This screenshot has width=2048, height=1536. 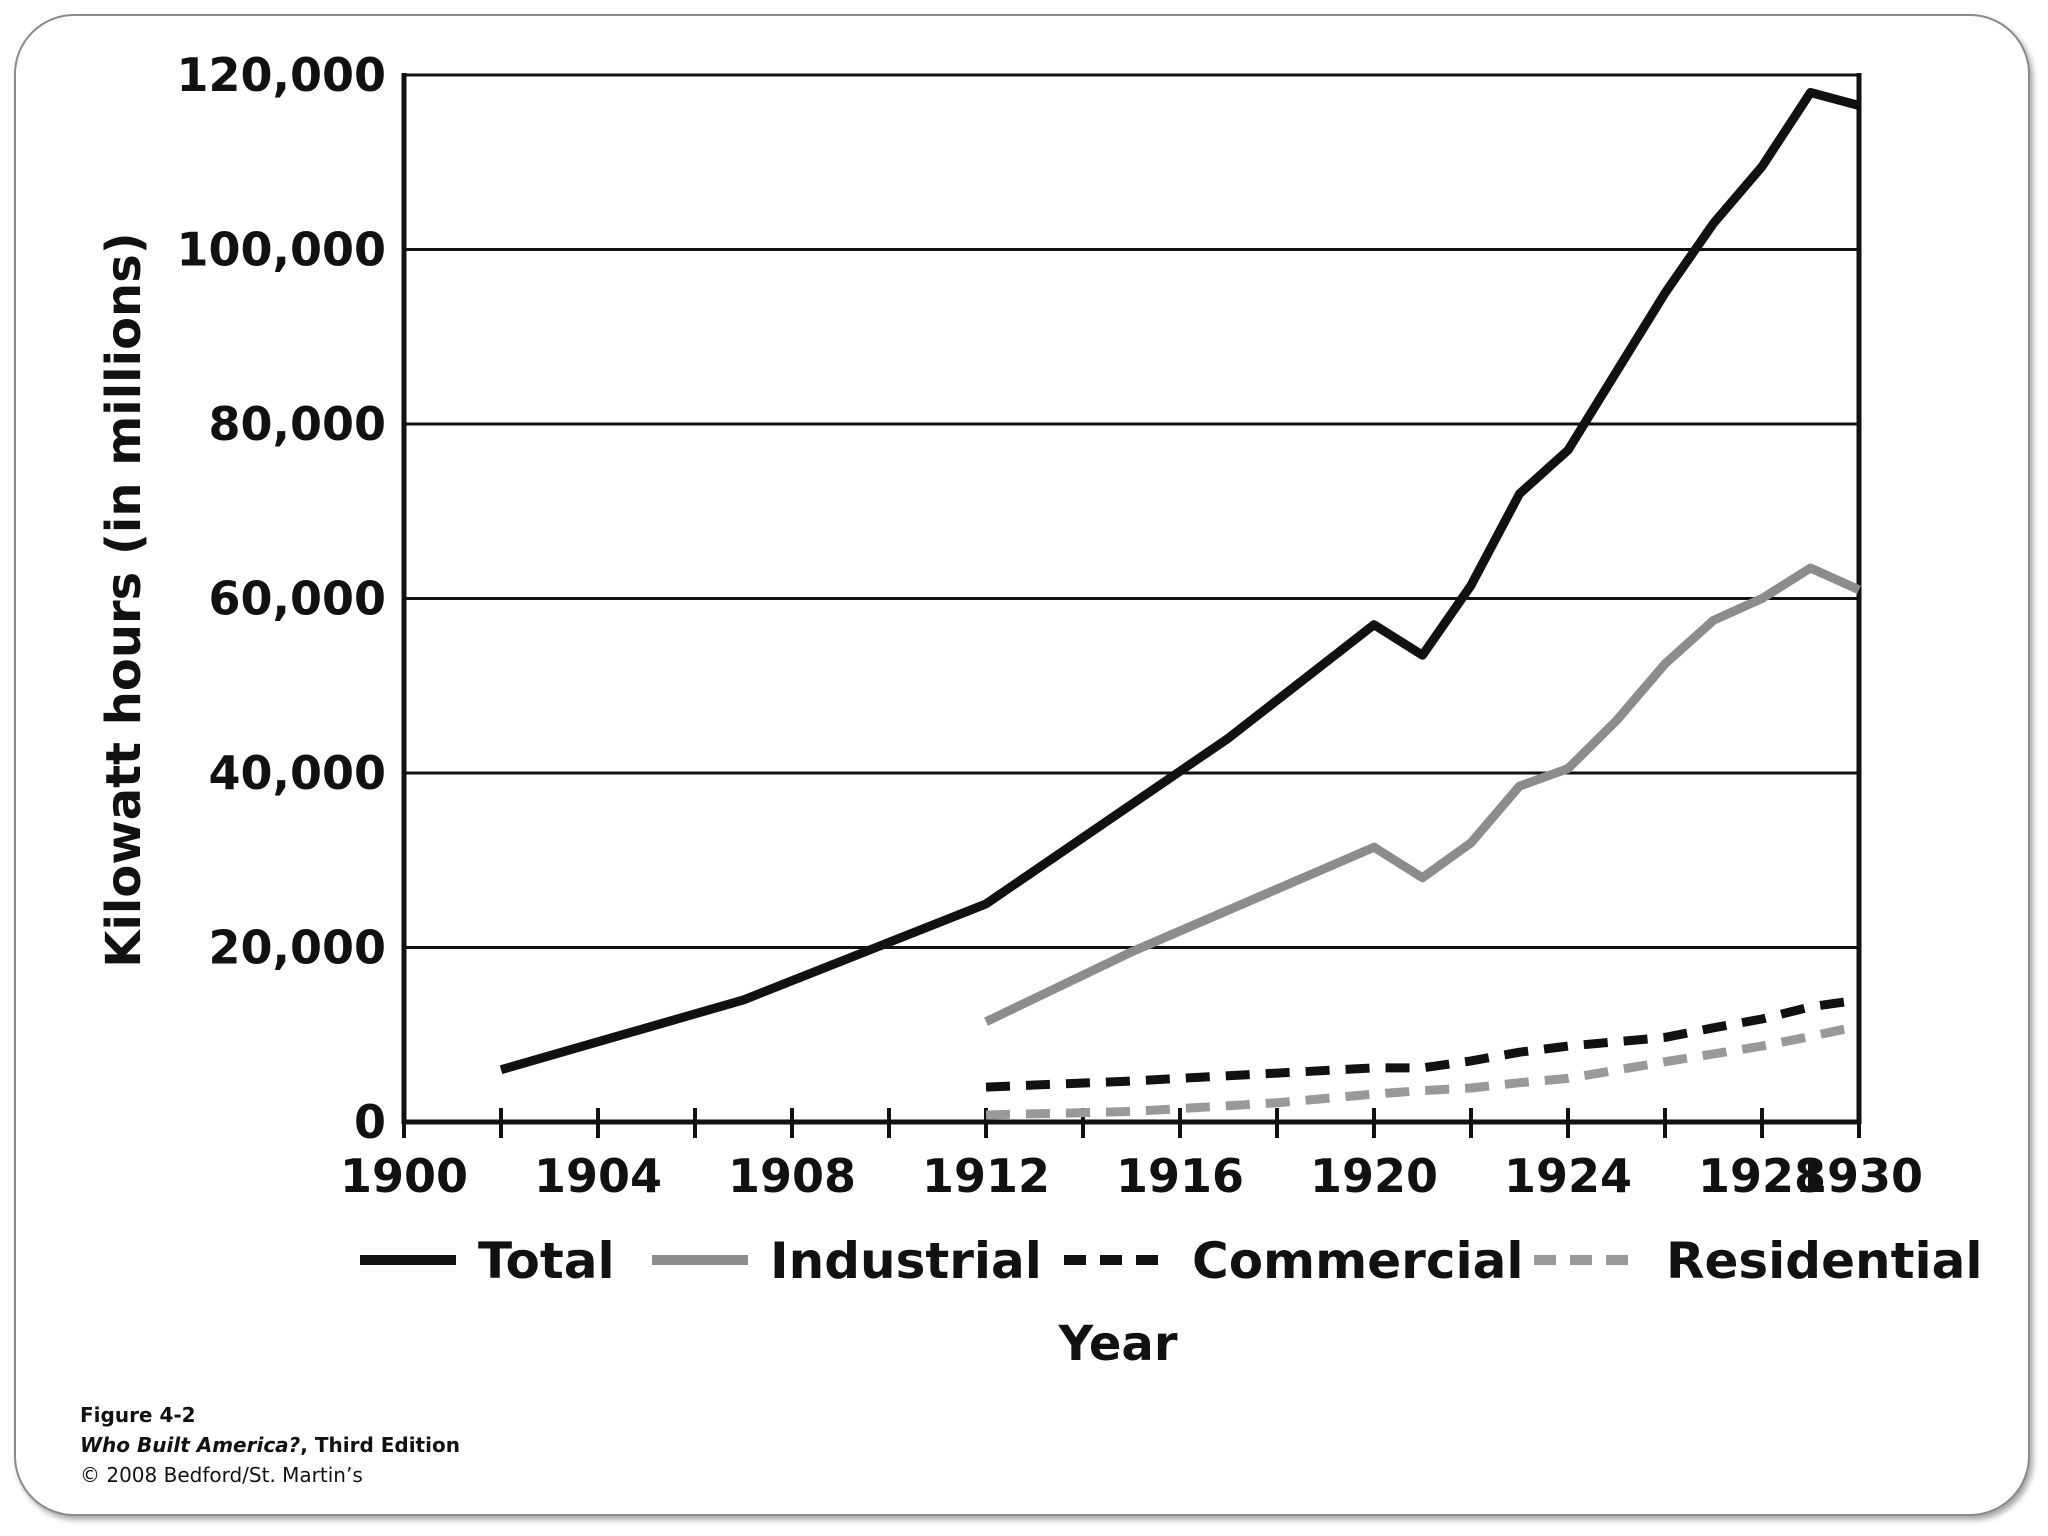 I want to click on copyright: © 2008 Bedford/St. Martin’s, so click(x=221, y=1475).